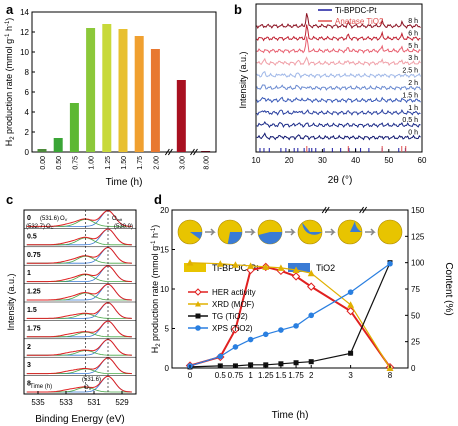 The height and width of the screenshot is (426, 458). What do you see at coordinates (221, 375) in the screenshot?
I see `x-tick-label-d: 0.5` at bounding box center [221, 375].